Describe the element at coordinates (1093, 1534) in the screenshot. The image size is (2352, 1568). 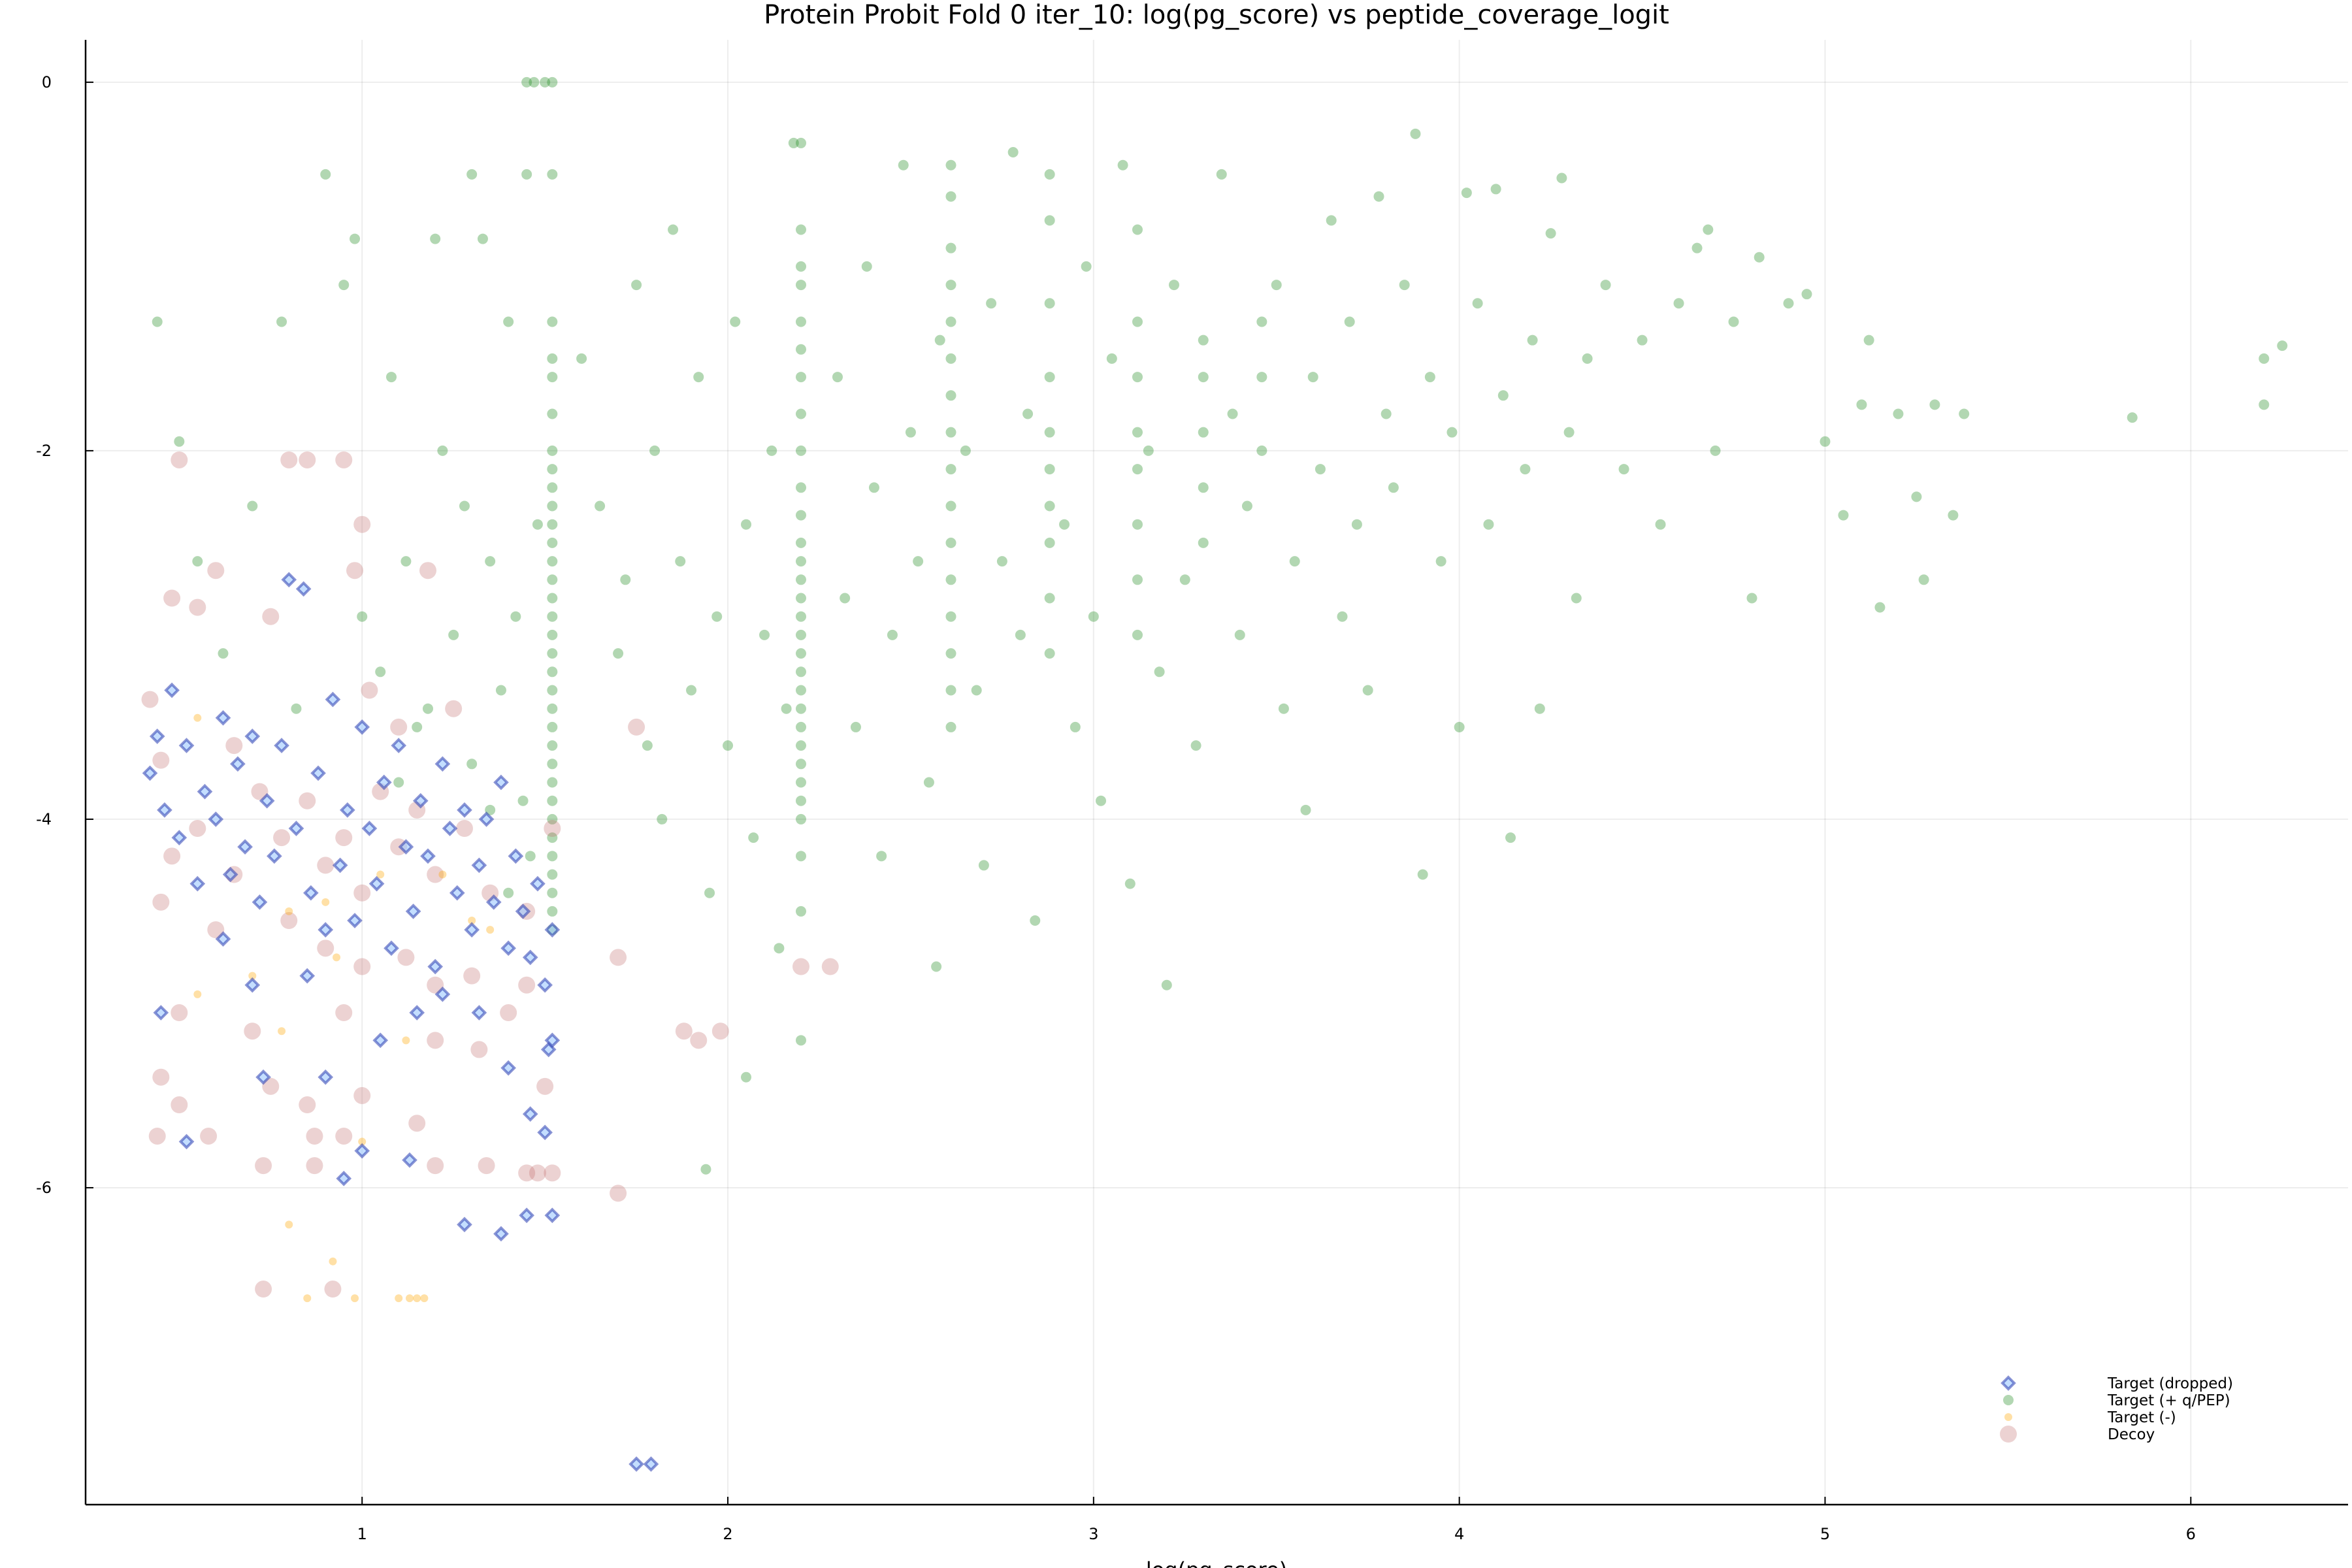
I see `x-tick-label: 3` at that location.